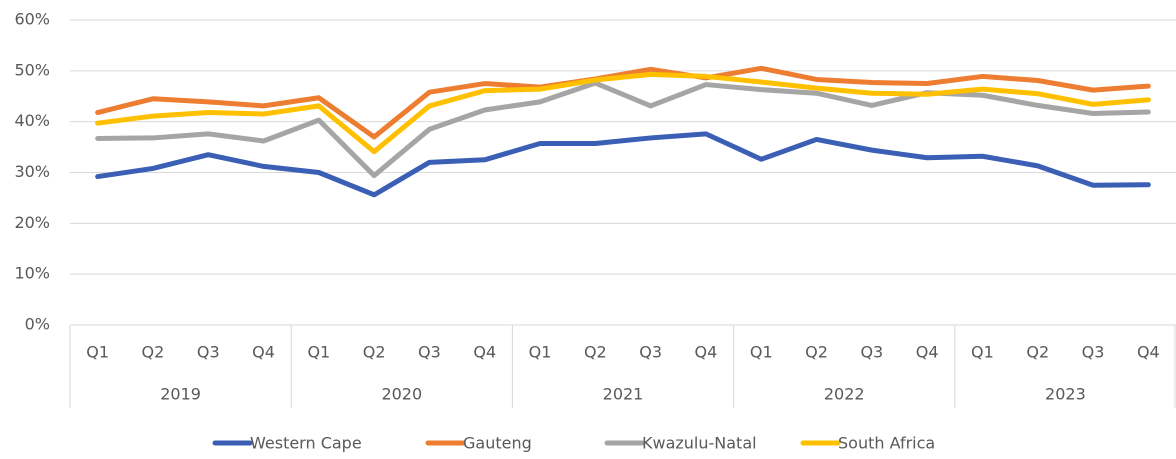 Image resolution: width=1176 pixels, height=459 pixels. What do you see at coordinates (32, 222) in the screenshot?
I see `y-tick-label: 20%` at bounding box center [32, 222].